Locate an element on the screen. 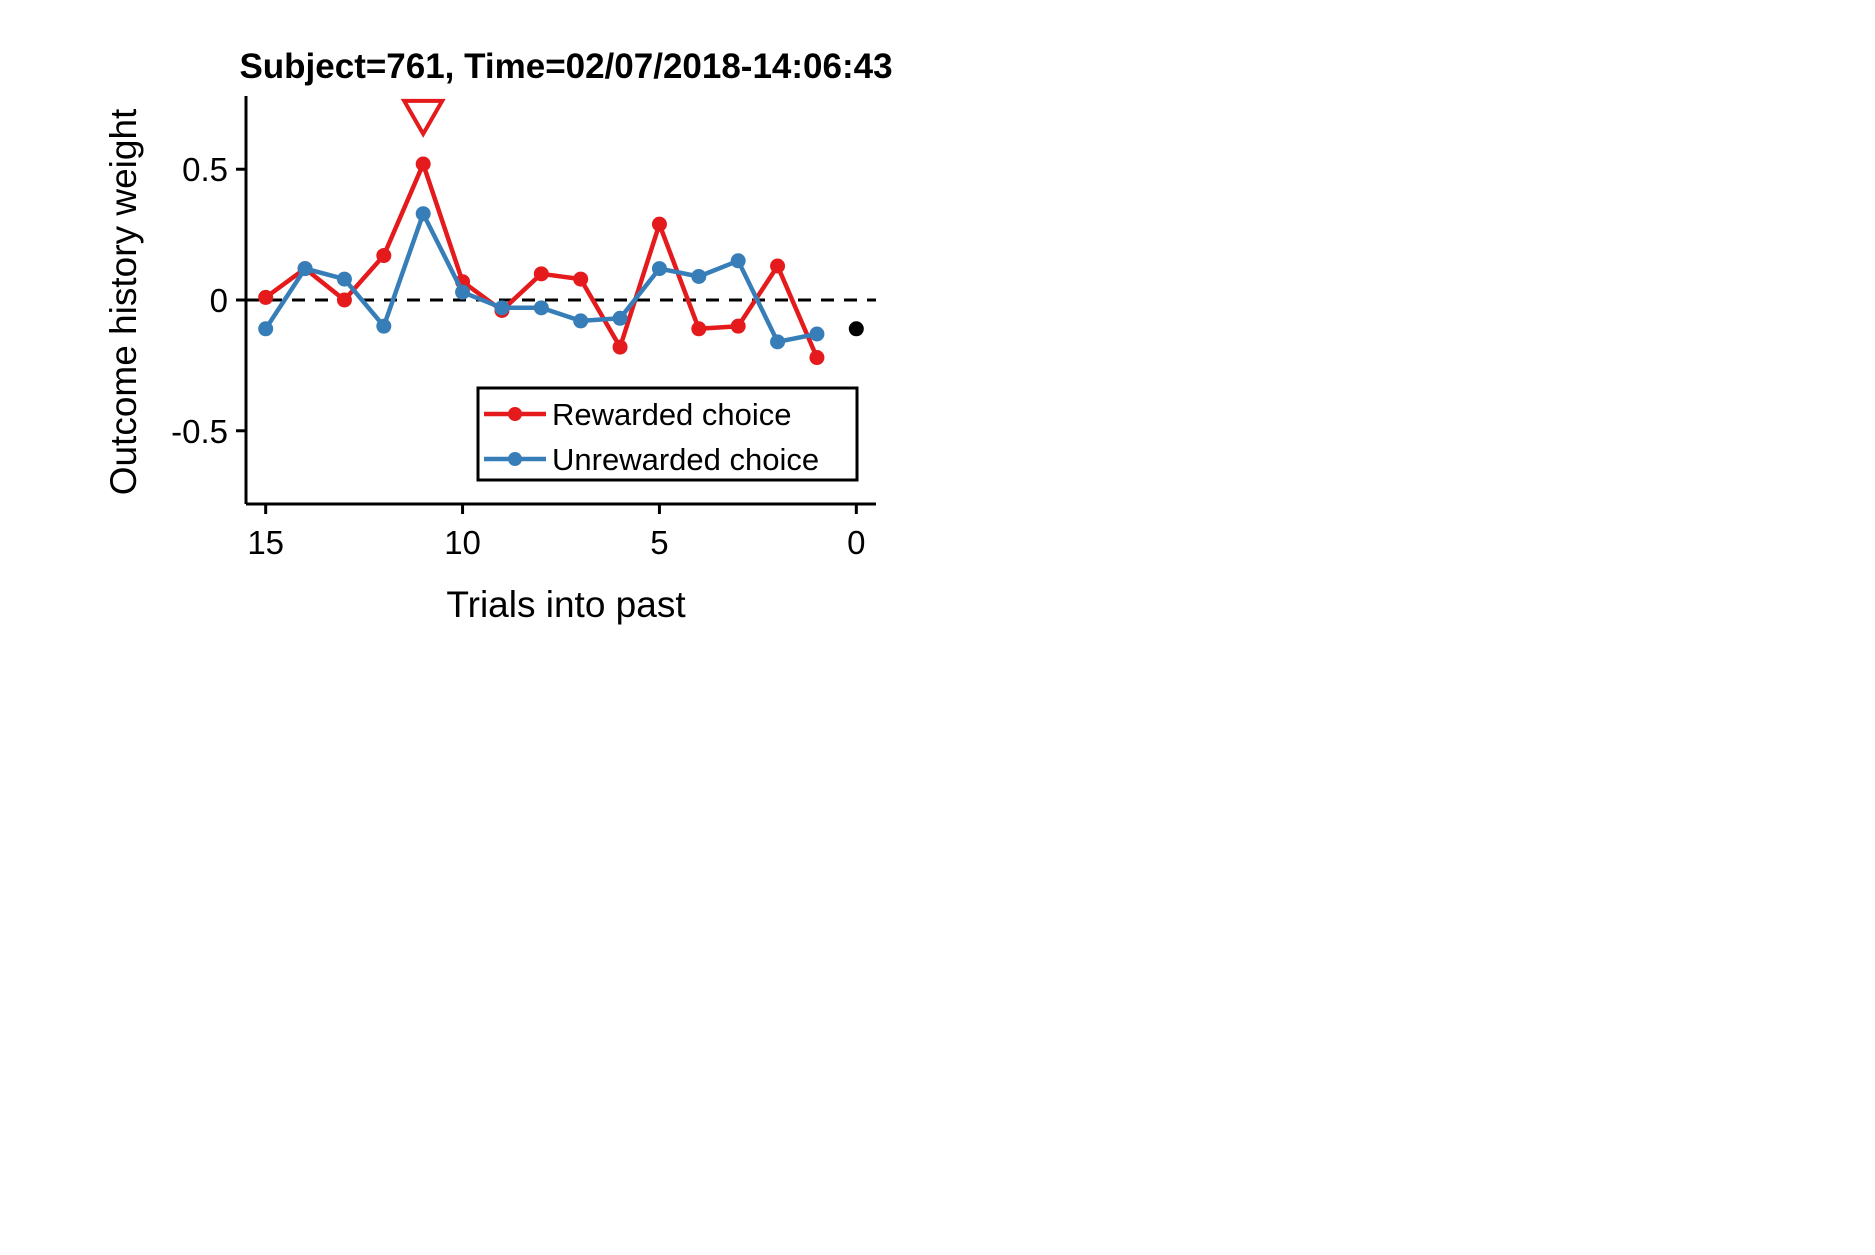  legend-box is located at coordinates (667, 434).